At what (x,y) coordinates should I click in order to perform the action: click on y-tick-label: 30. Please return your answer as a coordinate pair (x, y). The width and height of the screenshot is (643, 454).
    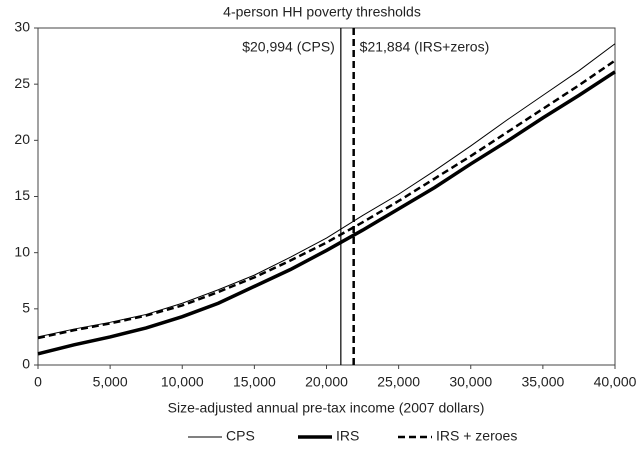
    Looking at the image, I should click on (22, 27).